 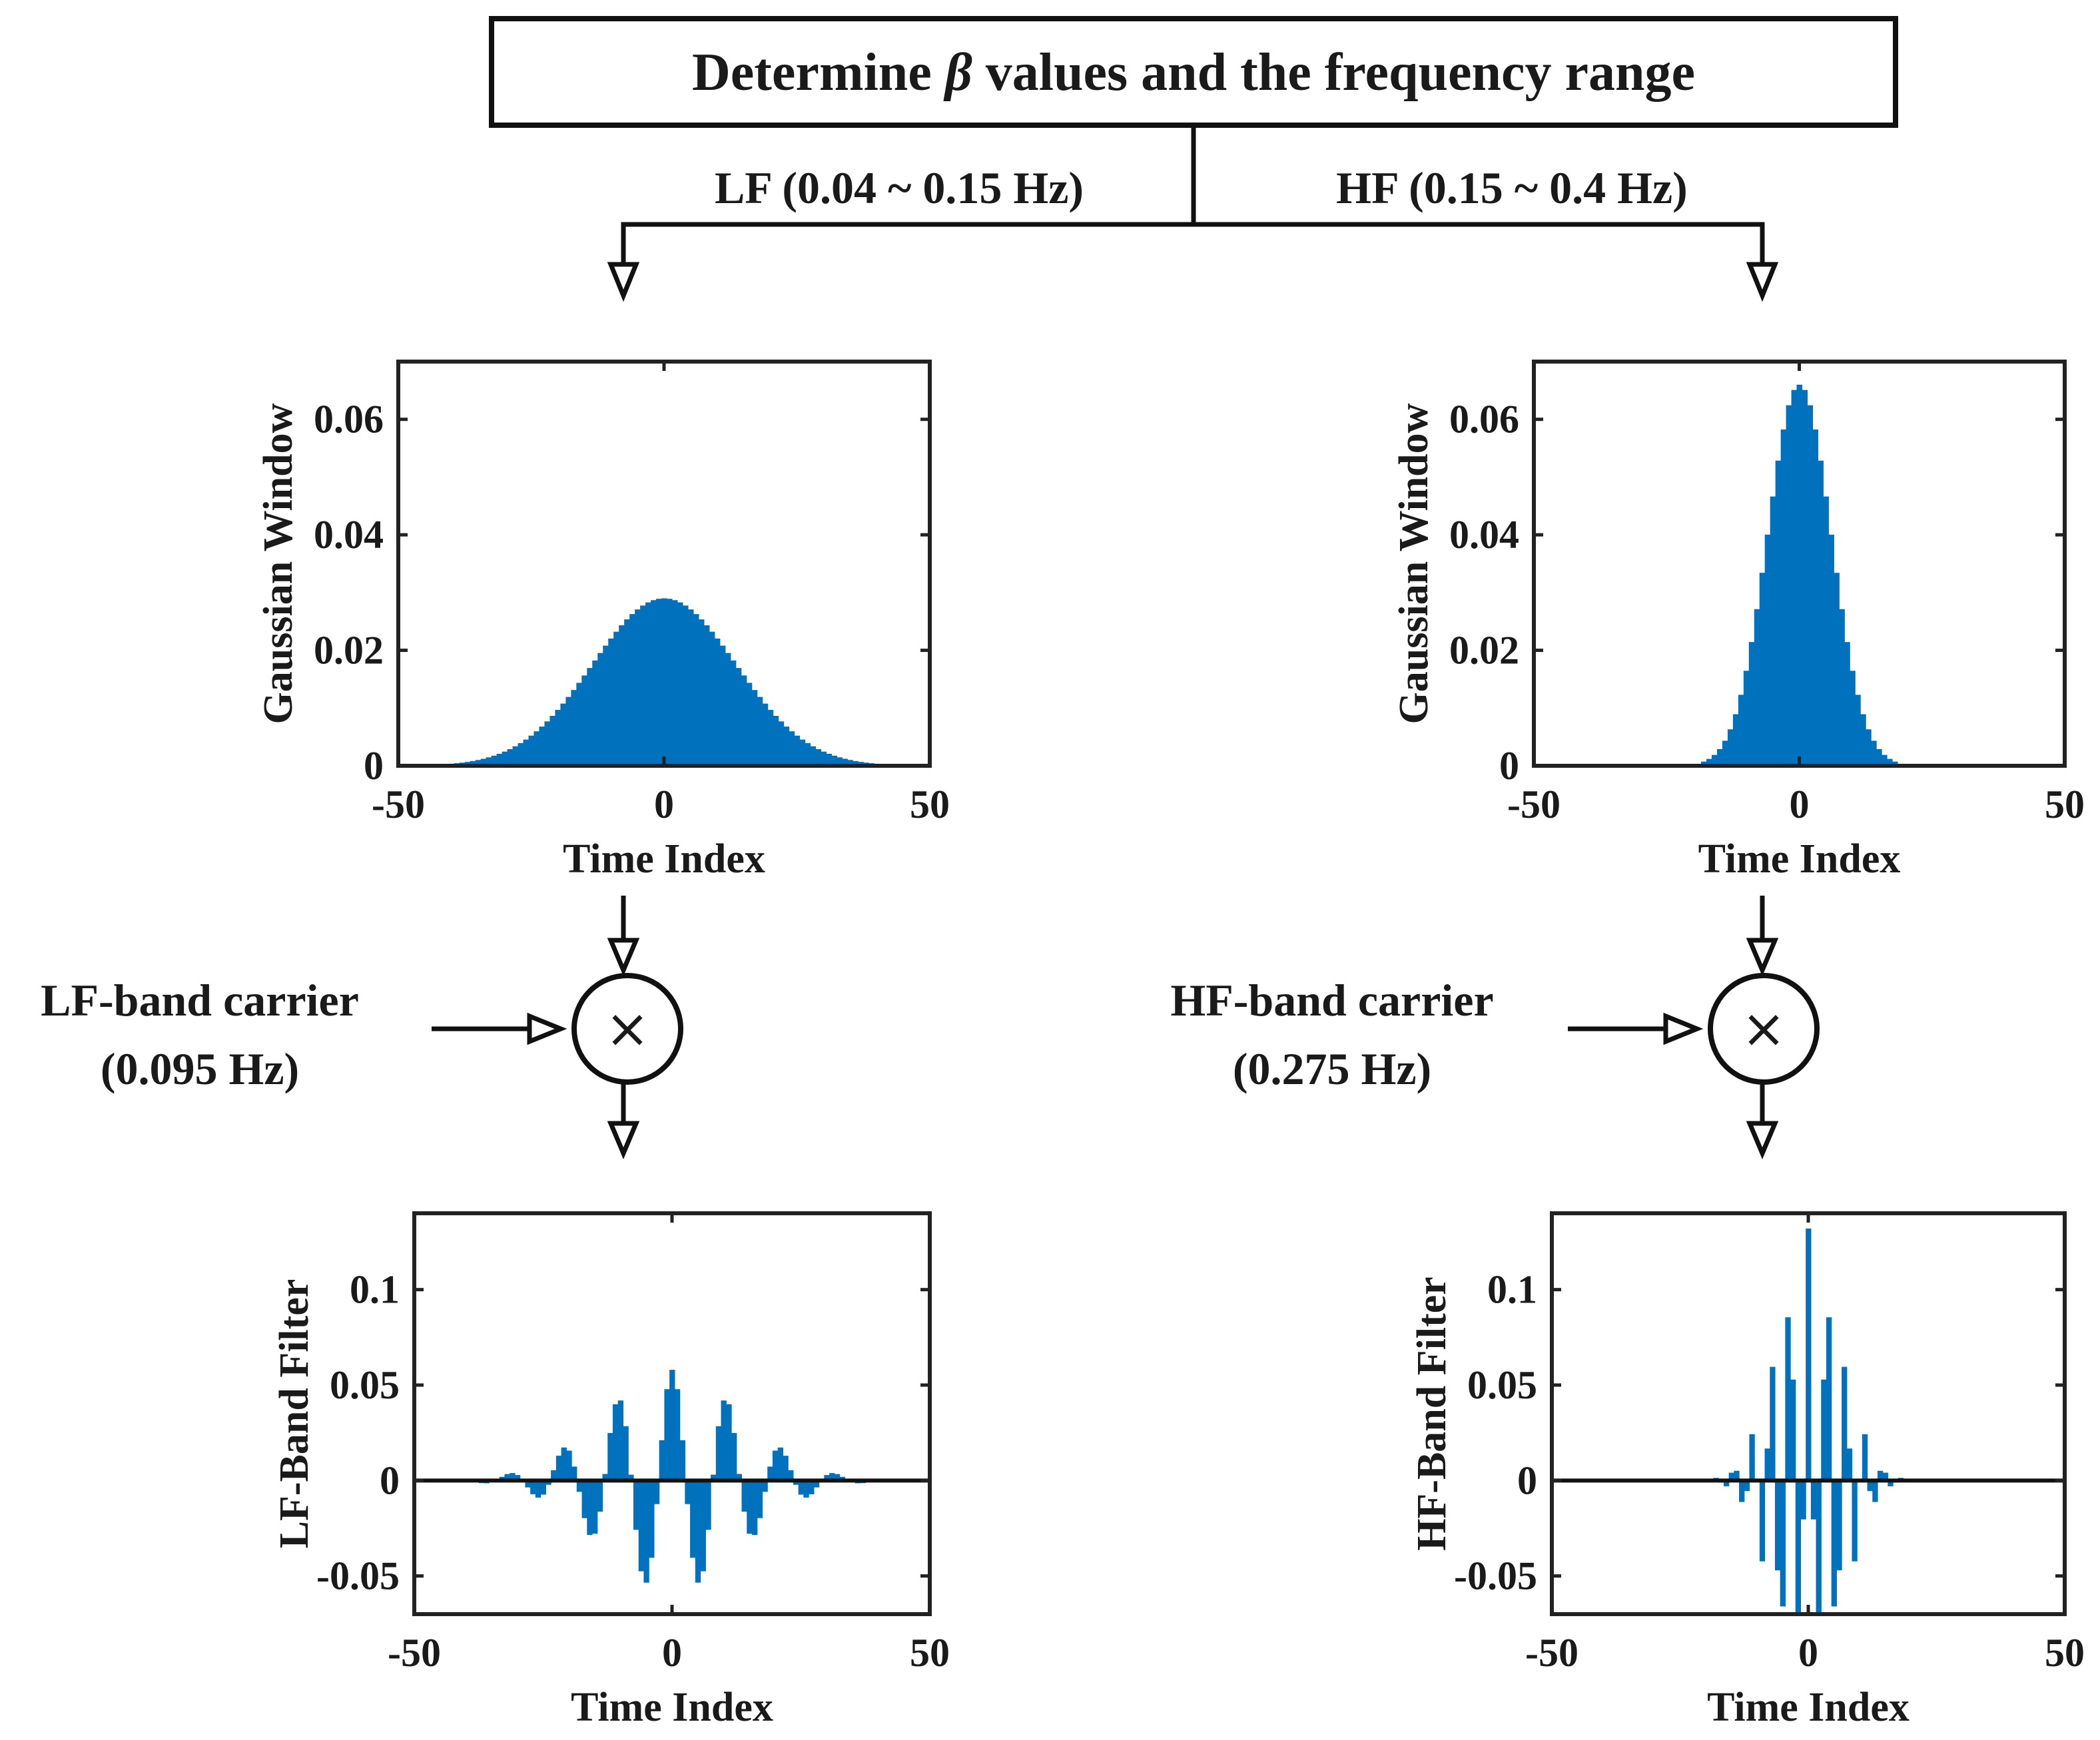 I want to click on x-axis-label: Time Index, so click(x=1808, y=1708).